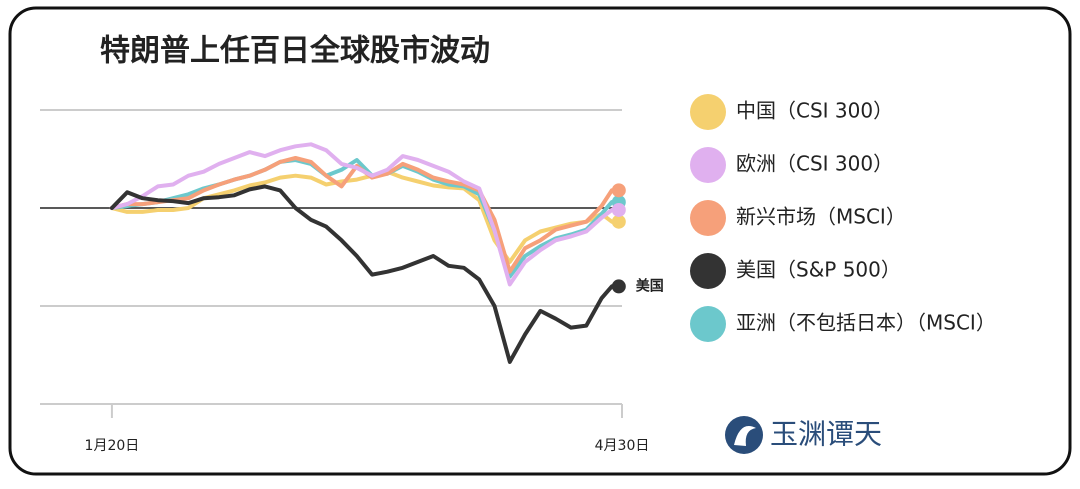  I want to click on legend-label: 美国（S&P 500）, so click(818, 270).